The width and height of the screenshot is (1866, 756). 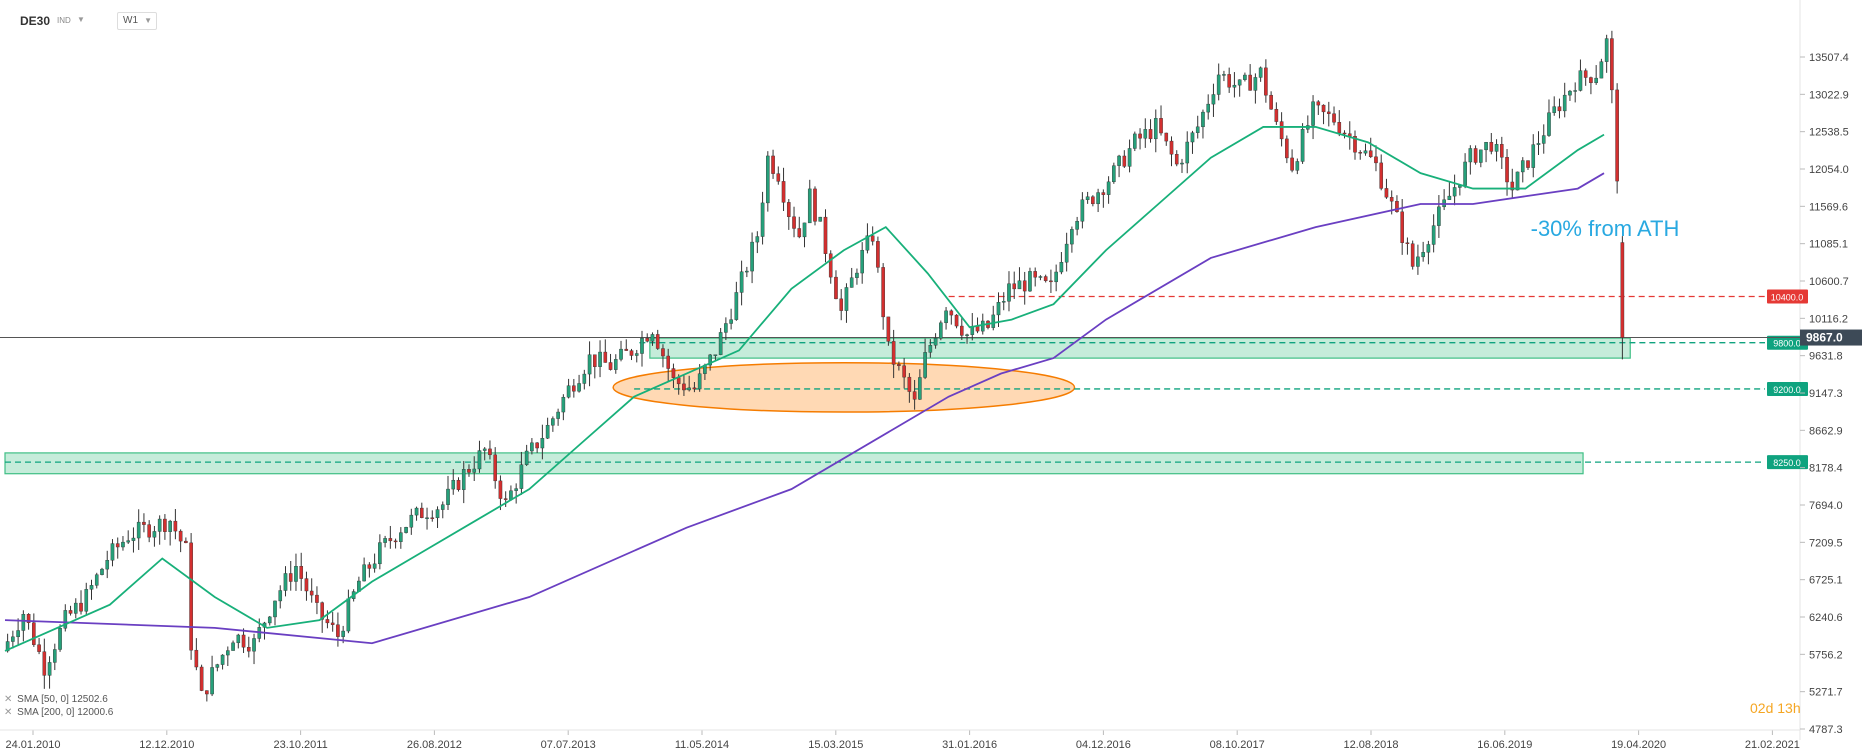 I want to click on y-tick-label: 12054.0, so click(x=1829, y=170).